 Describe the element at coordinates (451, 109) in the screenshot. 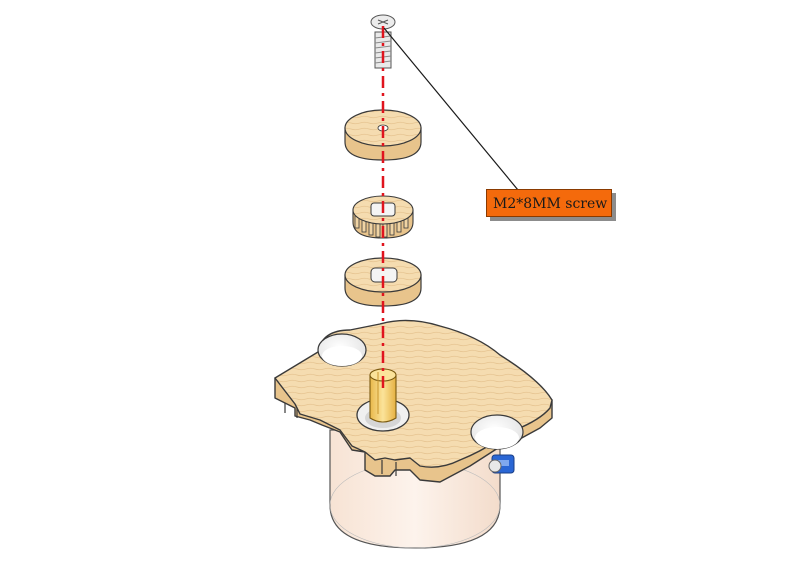

I see `callout-leader-line` at that location.